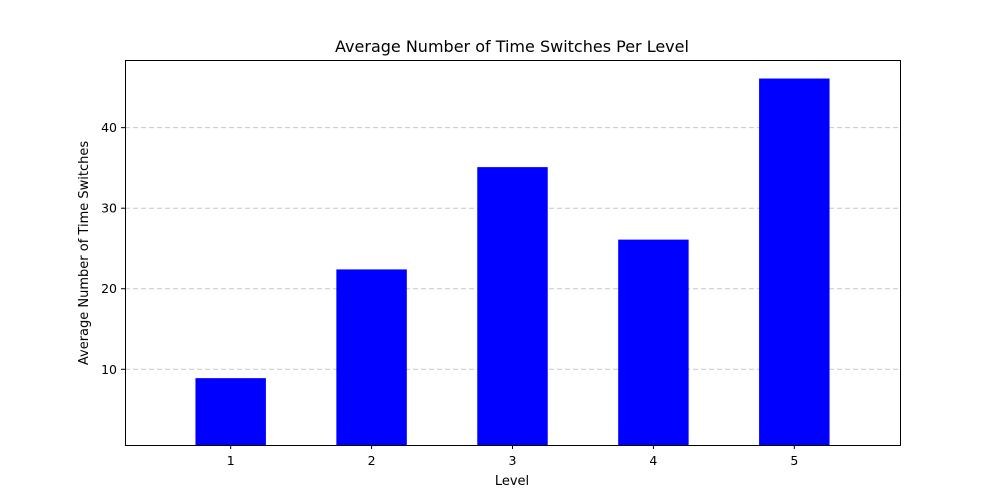  Describe the element at coordinates (231, 460) in the screenshot. I see `x-tick-label: 1` at that location.